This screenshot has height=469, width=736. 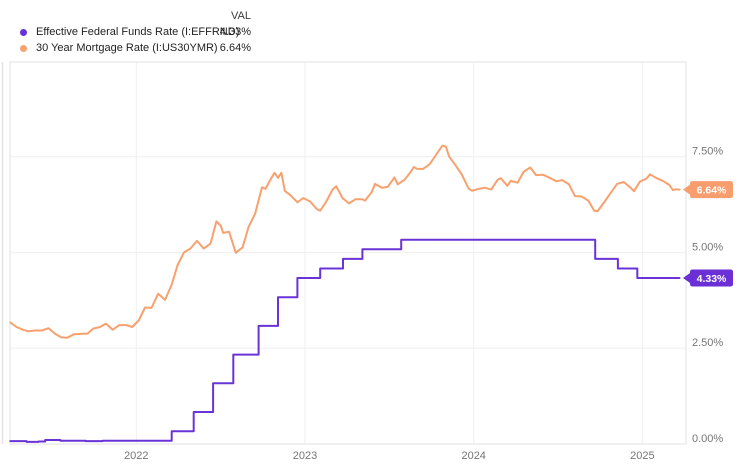 I want to click on legend-val-header: VAL, so click(x=241, y=16).